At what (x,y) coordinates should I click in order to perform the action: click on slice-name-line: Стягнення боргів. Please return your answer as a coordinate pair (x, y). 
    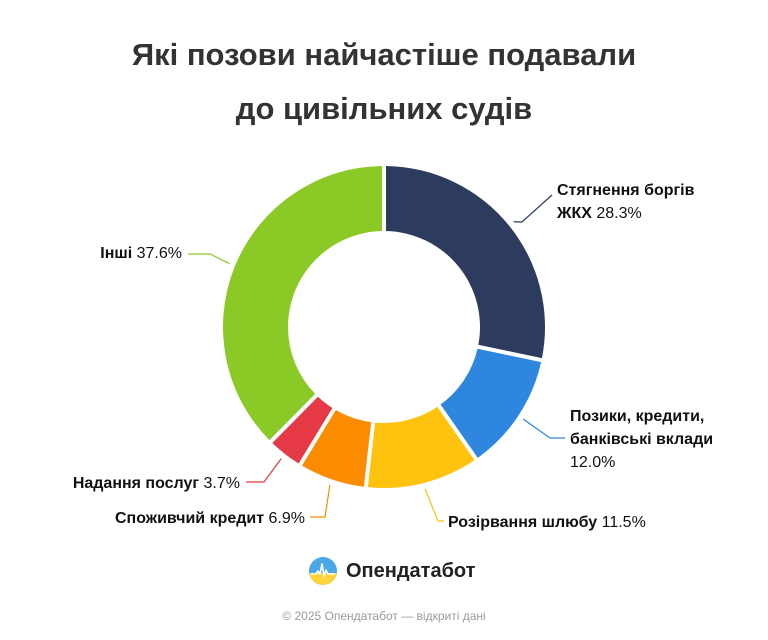
    Looking at the image, I should click on (626, 190).